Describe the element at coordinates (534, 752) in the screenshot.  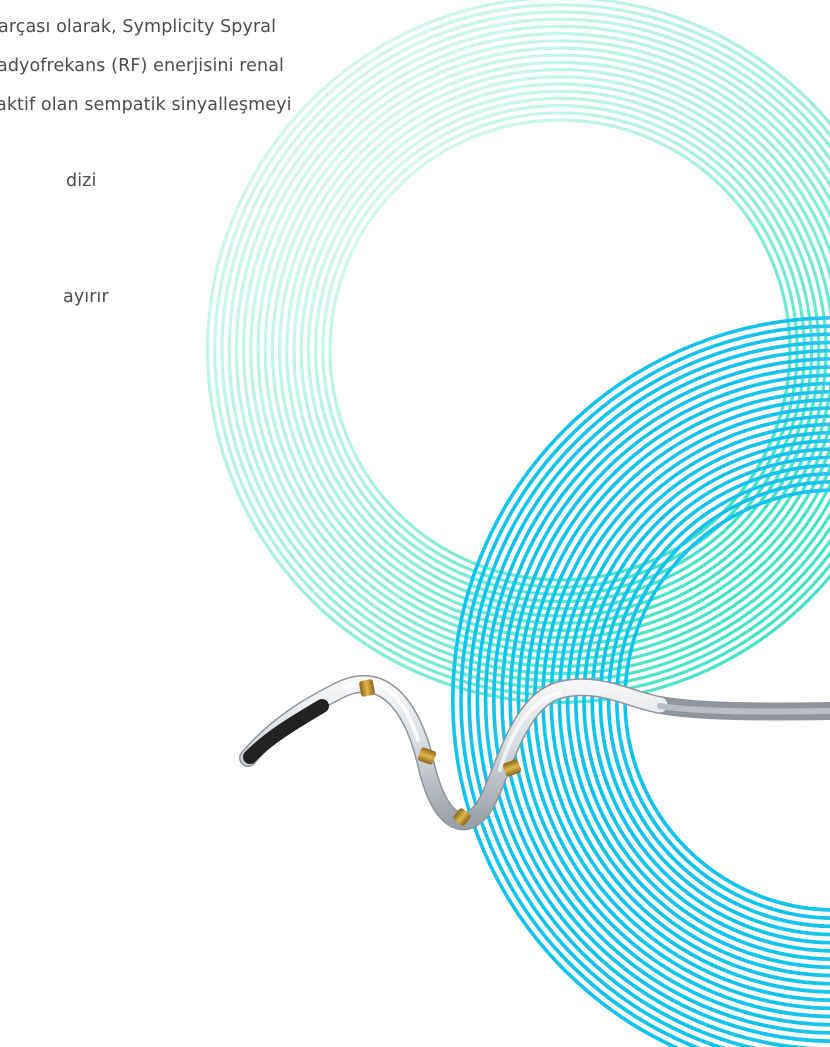
I see `catheter-illustration` at that location.